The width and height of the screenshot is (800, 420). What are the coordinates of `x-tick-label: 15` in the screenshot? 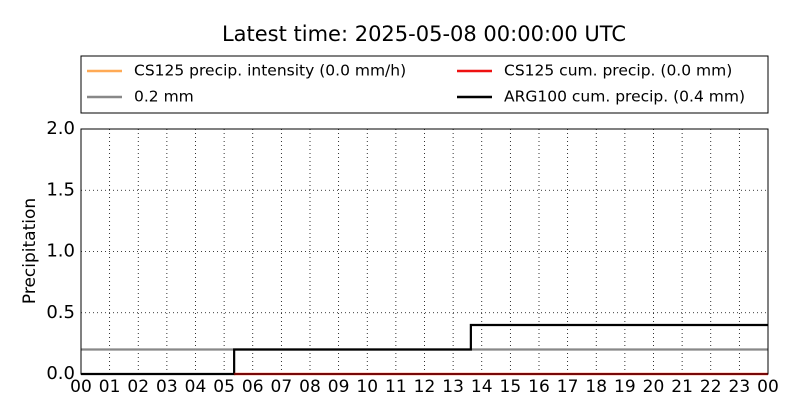 It's located at (511, 387).